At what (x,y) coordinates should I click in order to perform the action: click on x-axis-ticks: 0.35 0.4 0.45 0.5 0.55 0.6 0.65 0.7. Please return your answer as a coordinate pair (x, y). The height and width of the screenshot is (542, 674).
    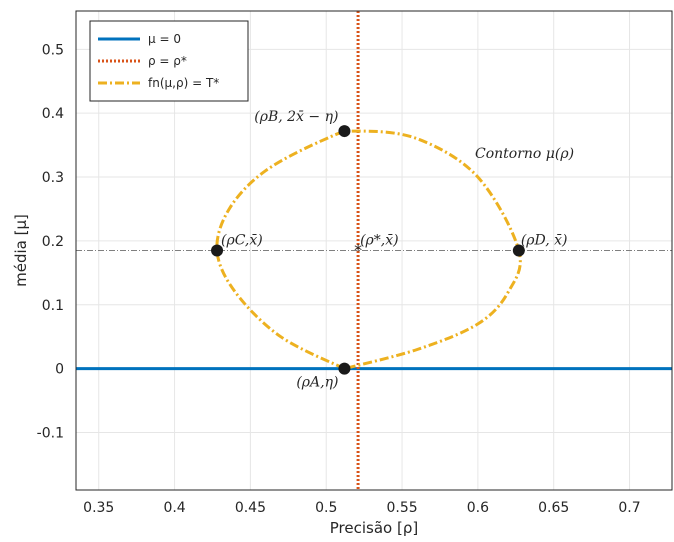
    Looking at the image, I should click on (362, 508).